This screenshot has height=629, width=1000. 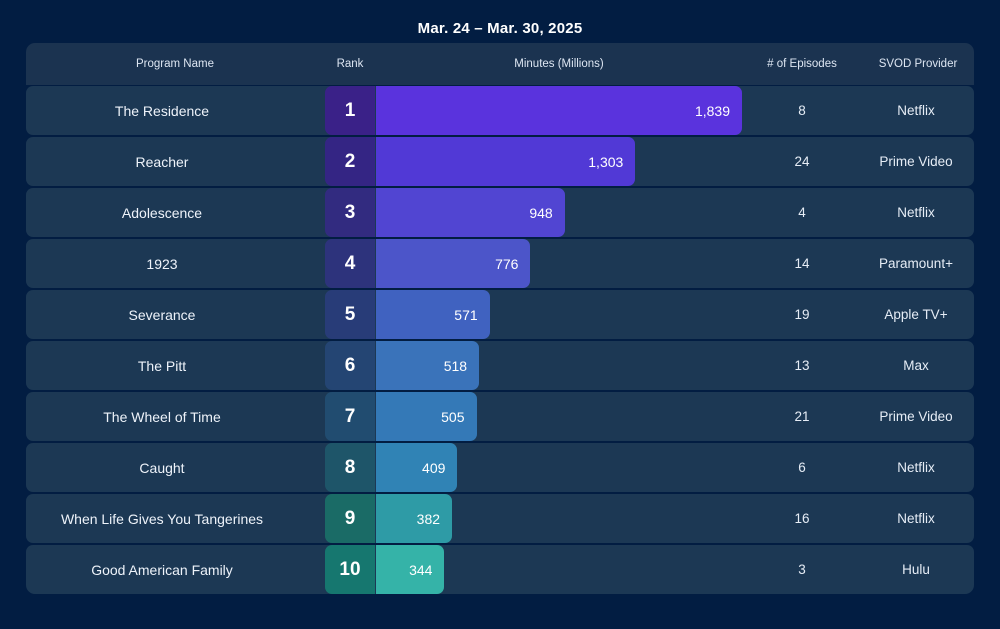 I want to click on cell-rank: 1, so click(x=350, y=110).